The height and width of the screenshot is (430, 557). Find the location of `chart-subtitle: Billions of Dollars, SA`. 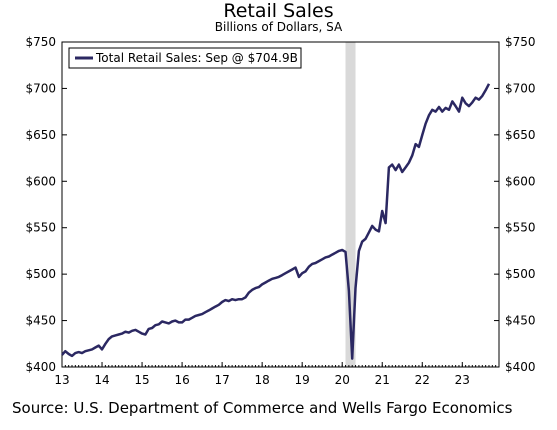

chart-subtitle: Billions of Dollars, SA is located at coordinates (278, 27).